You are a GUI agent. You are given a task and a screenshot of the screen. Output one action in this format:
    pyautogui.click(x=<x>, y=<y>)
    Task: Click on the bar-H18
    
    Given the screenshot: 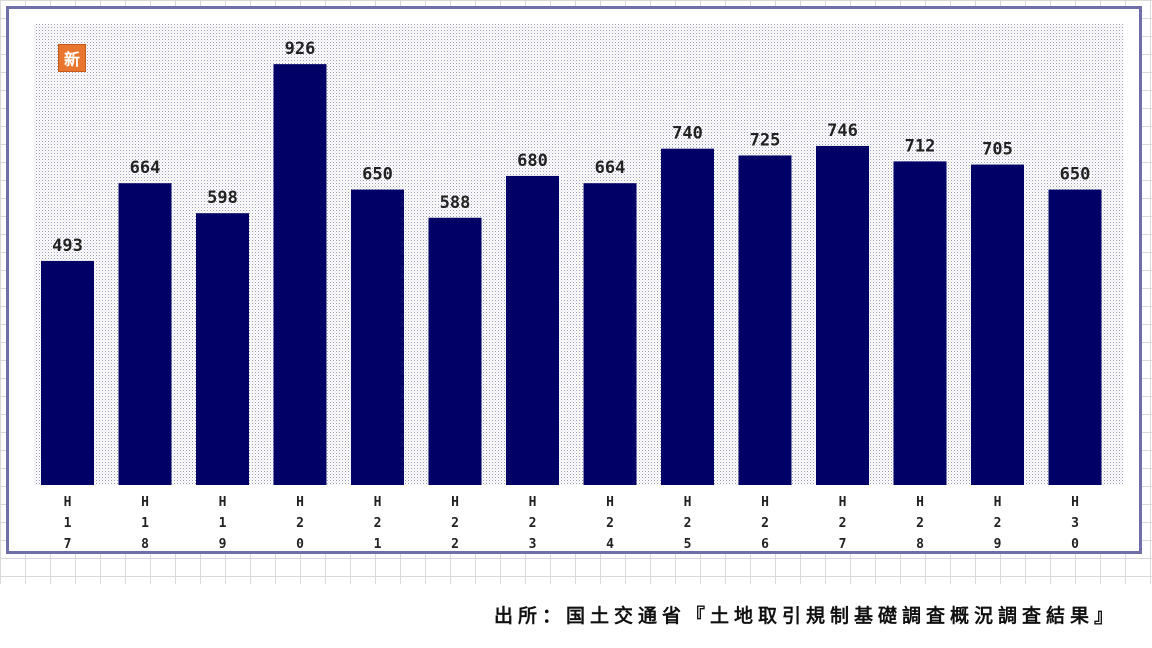 What is the action you would take?
    pyautogui.click(x=145, y=334)
    